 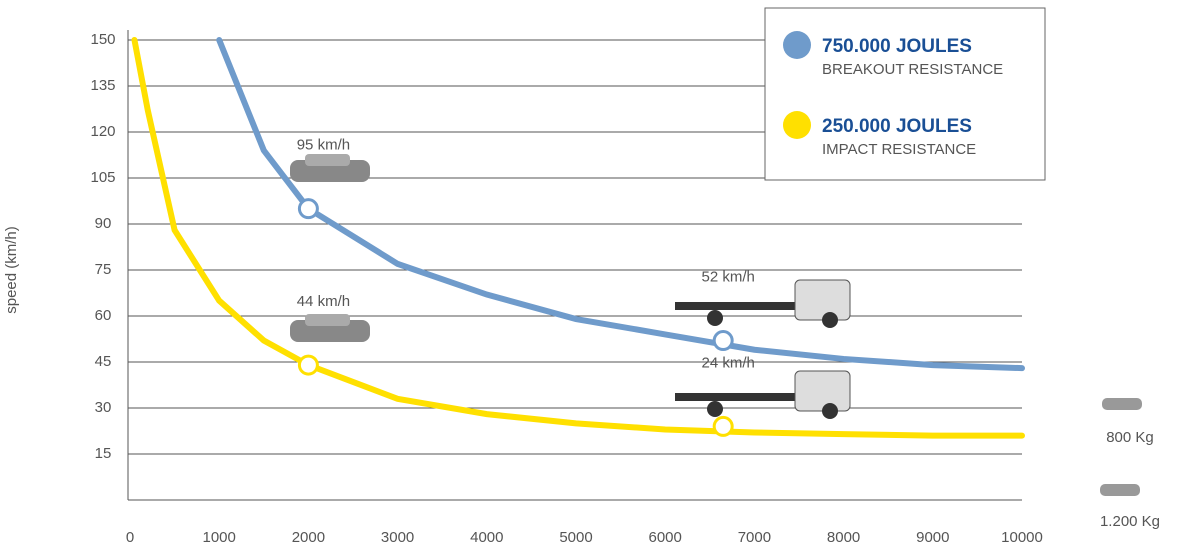 I want to click on y-tick-label: 120, so click(x=102, y=131).